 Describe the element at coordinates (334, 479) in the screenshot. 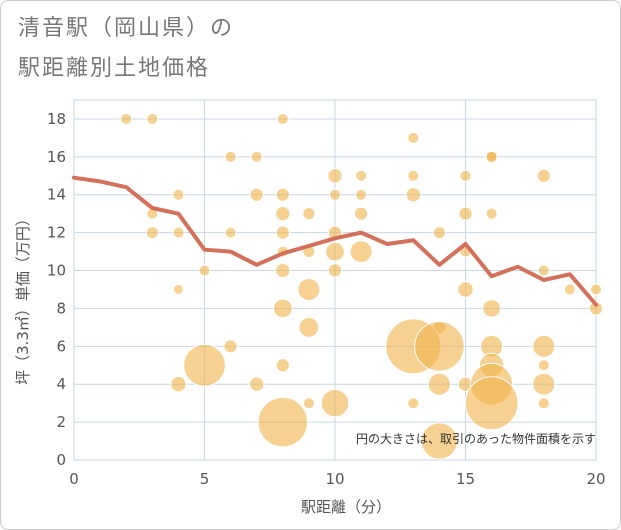

I see `x-tick-label: 10` at that location.